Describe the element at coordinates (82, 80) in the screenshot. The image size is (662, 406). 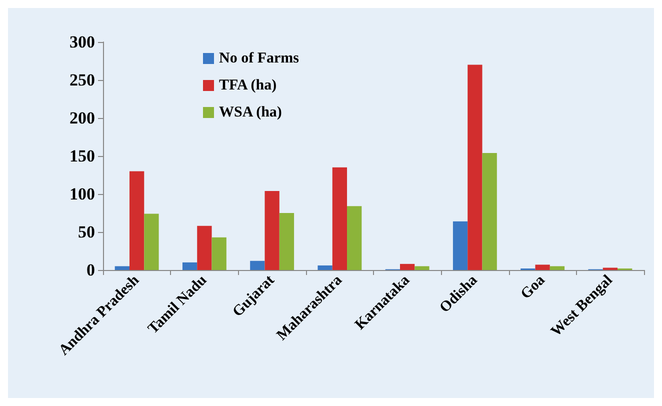
I see `y-tick-label: 250` at that location.